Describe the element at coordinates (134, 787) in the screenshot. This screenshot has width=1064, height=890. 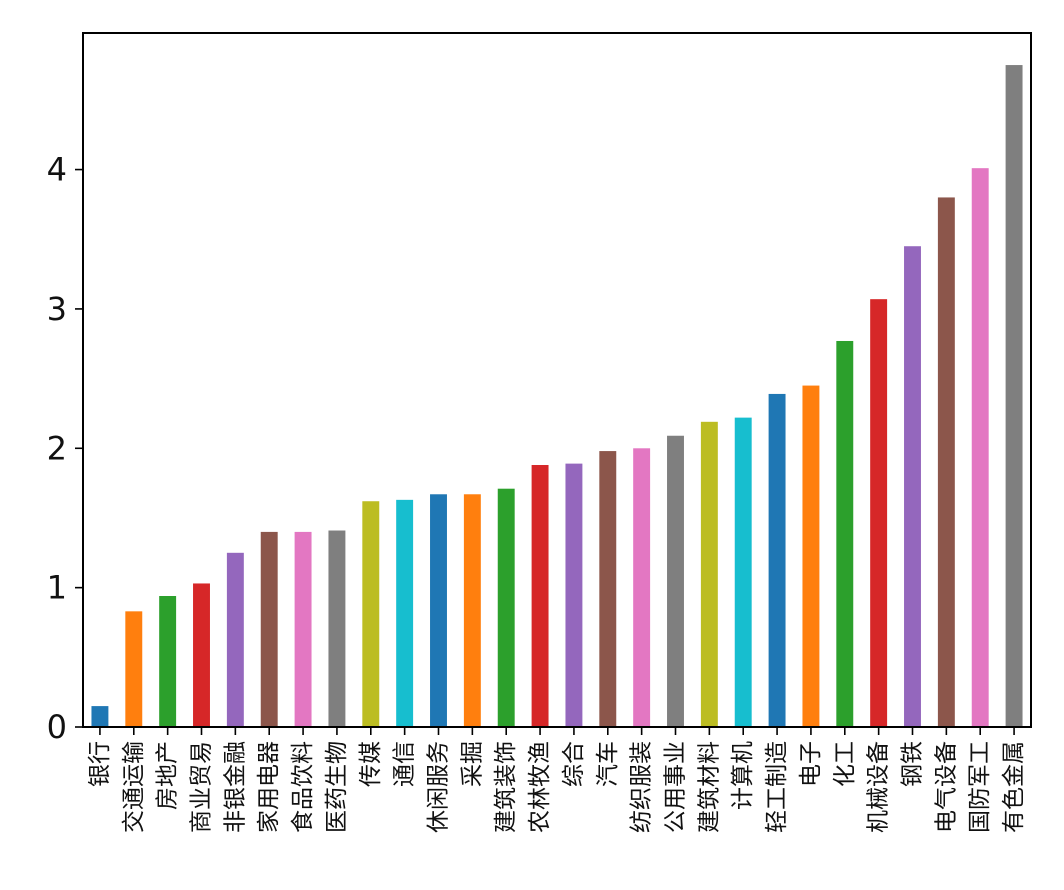
I see `x-tick-label: 交通运输` at that location.